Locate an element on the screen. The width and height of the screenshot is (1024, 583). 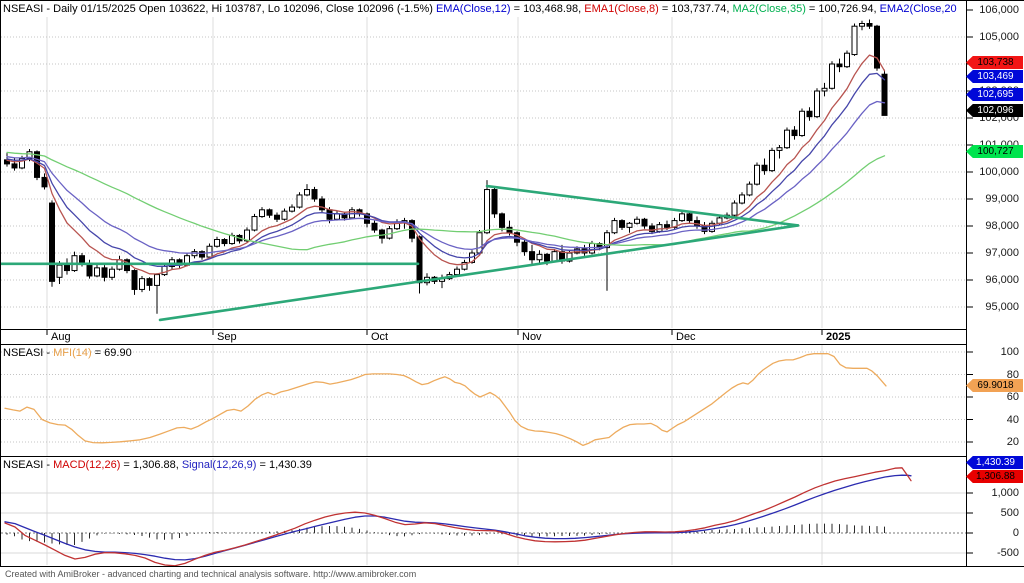
falling-trendline is located at coordinates (642, 205).